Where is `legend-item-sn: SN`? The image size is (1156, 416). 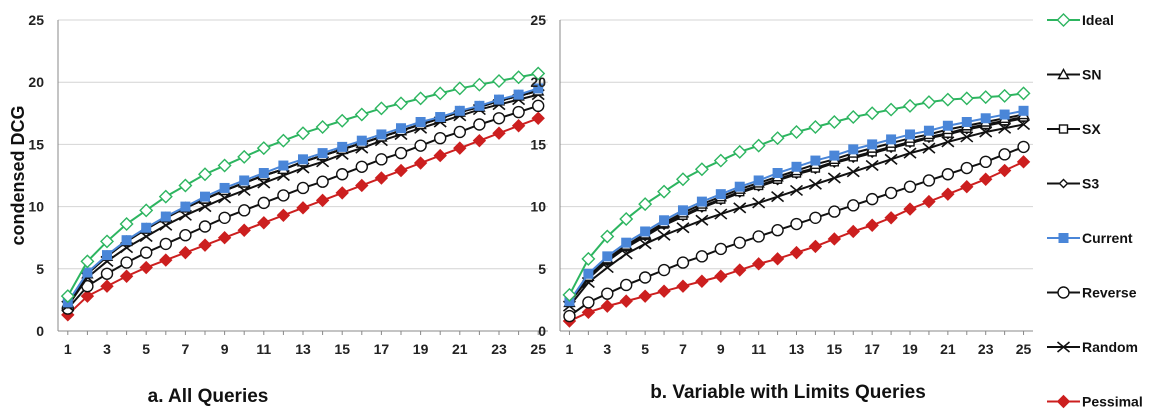 legend-item-sn: SN is located at coordinates (1074, 75).